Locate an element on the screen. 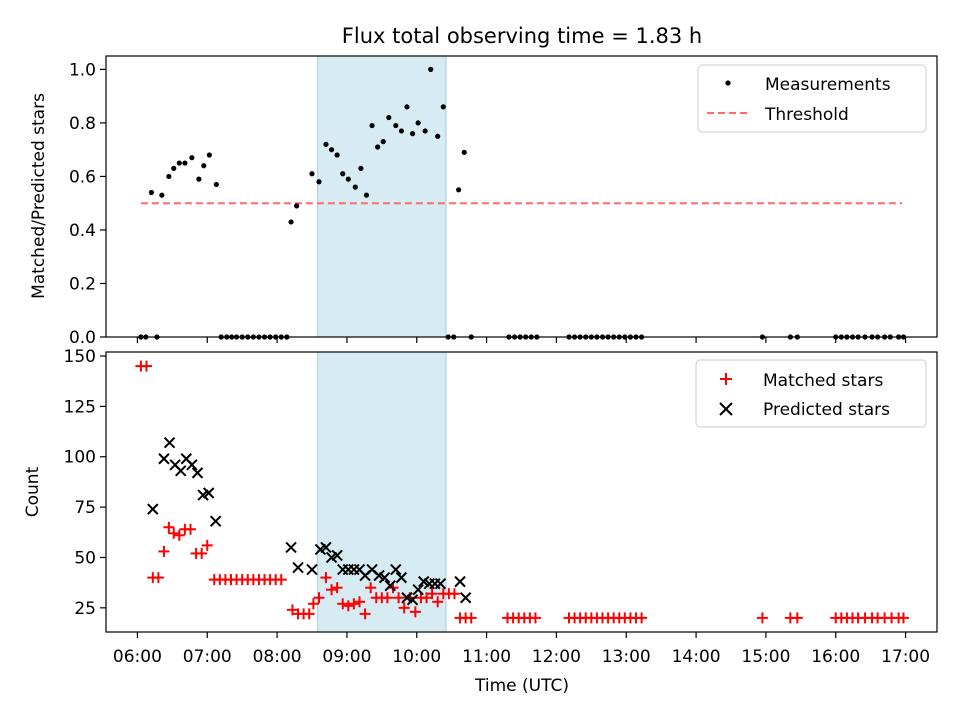 The width and height of the screenshot is (960, 720). x-axis-label: Time (UTC) is located at coordinates (521, 686).